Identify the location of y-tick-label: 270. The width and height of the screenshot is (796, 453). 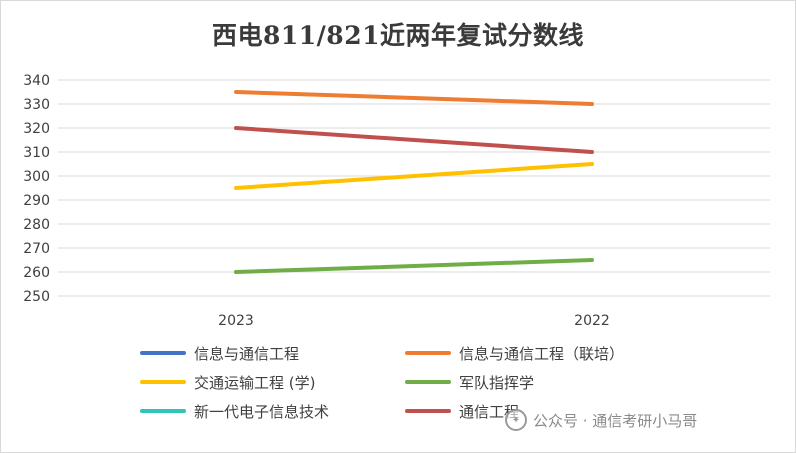
(36, 249).